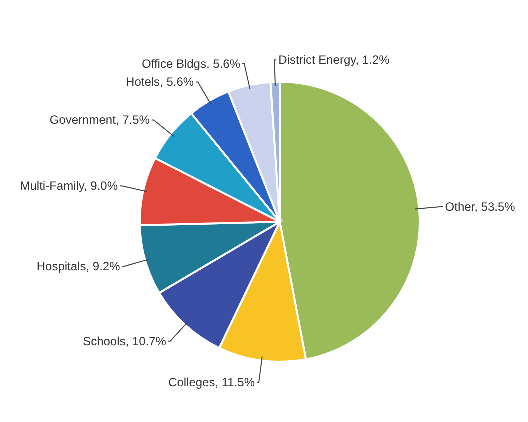  Describe the element at coordinates (191, 63) in the screenshot. I see `slice-label: Office Bldgs, 5.6%` at that location.